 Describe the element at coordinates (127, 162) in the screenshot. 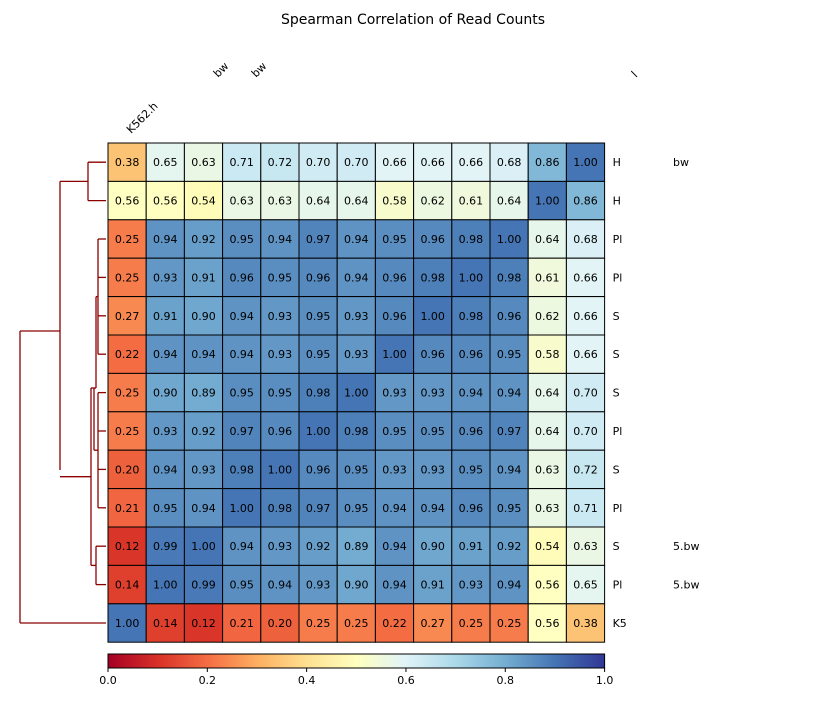

I see `cell-value-label: 0.38` at that location.